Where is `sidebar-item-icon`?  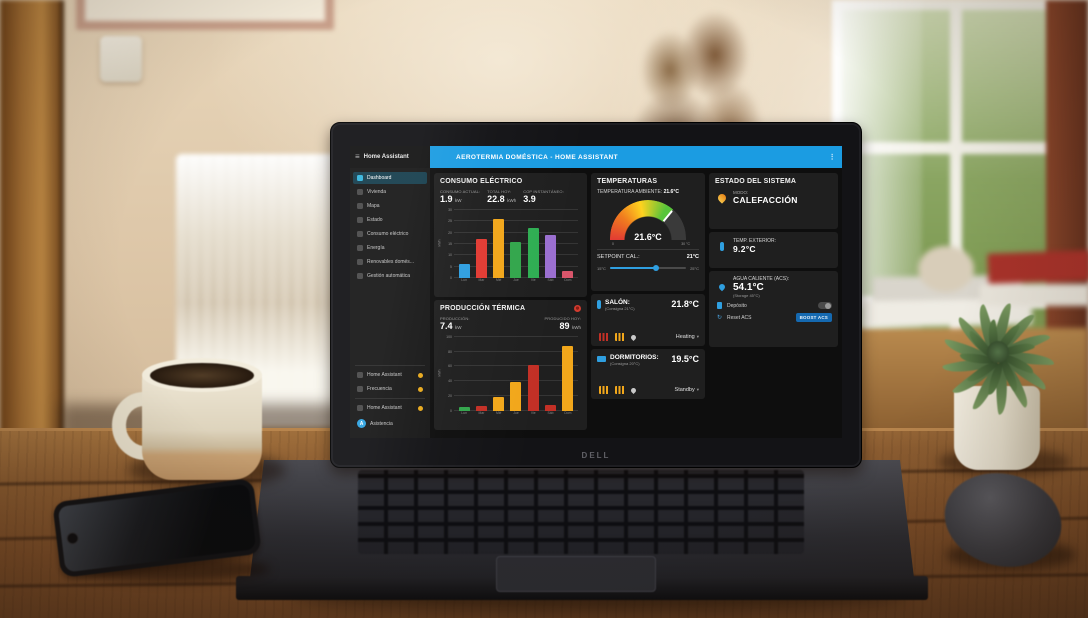
sidebar-item-icon is located at coordinates (360, 248).